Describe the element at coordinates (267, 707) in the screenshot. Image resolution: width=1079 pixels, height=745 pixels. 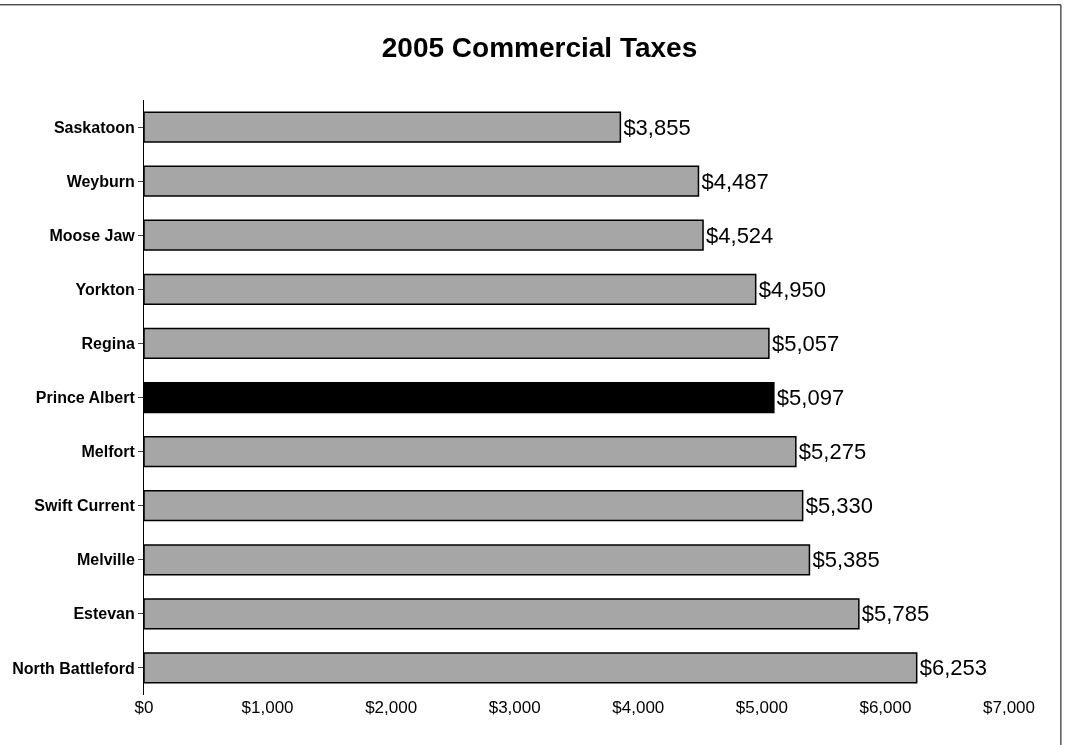
I see `x-tick-label: $1,000` at that location.